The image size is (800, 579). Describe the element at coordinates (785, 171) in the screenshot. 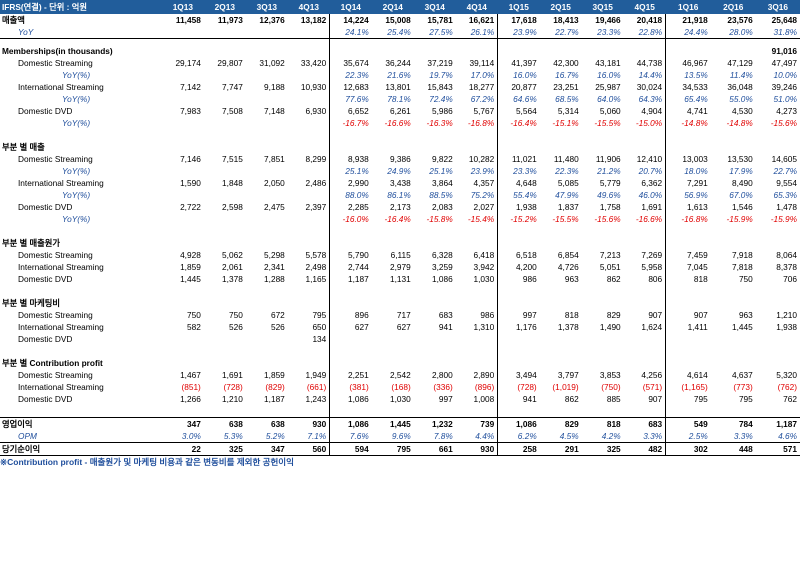

I see `segment-revenue-yoy-row-cell: 22.7%` at that location.